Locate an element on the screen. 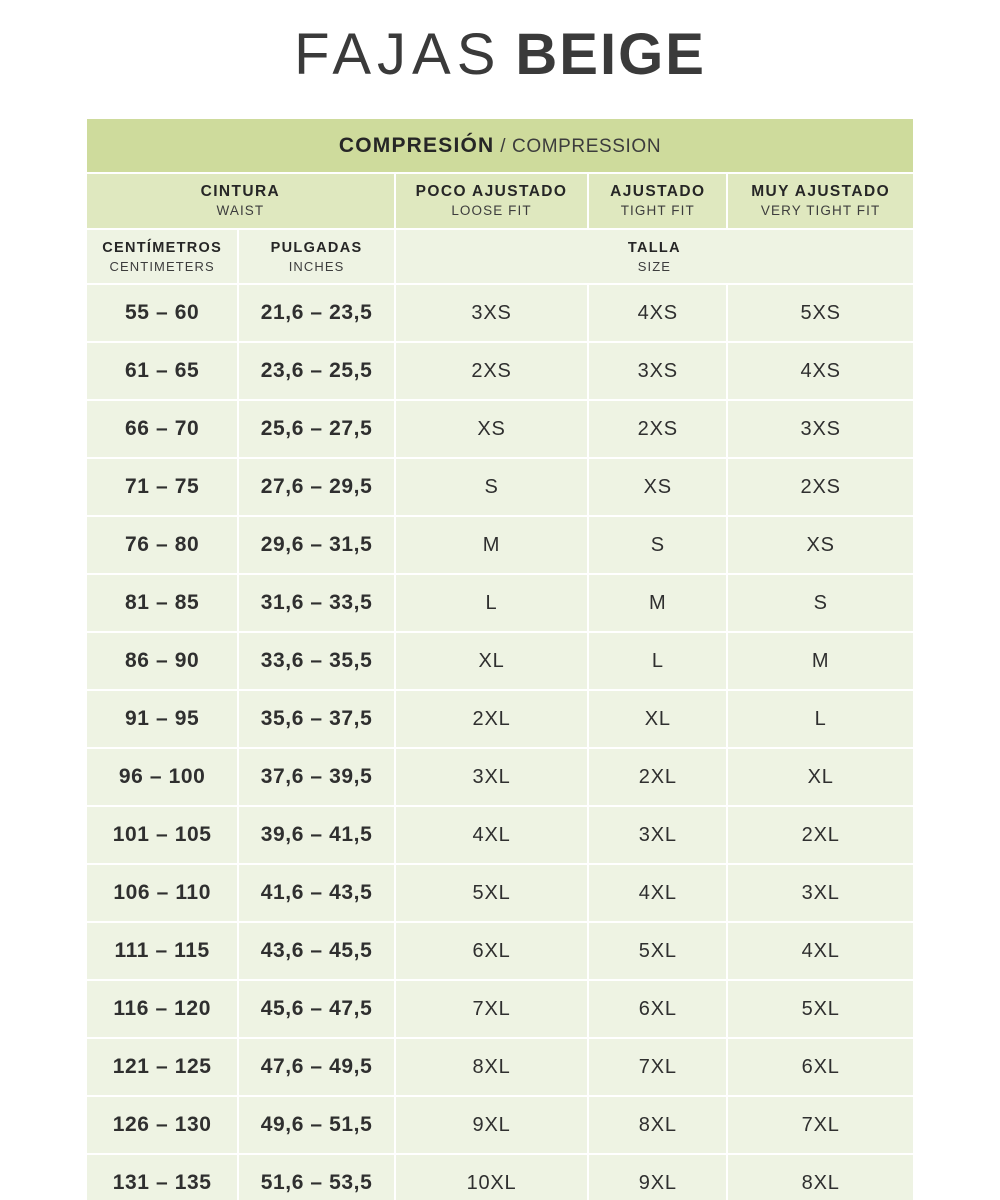 The width and height of the screenshot is (1000, 1200). table-row: 66 – 70 25,6 – 27,5 XS 2XS 3XS is located at coordinates (500, 429).